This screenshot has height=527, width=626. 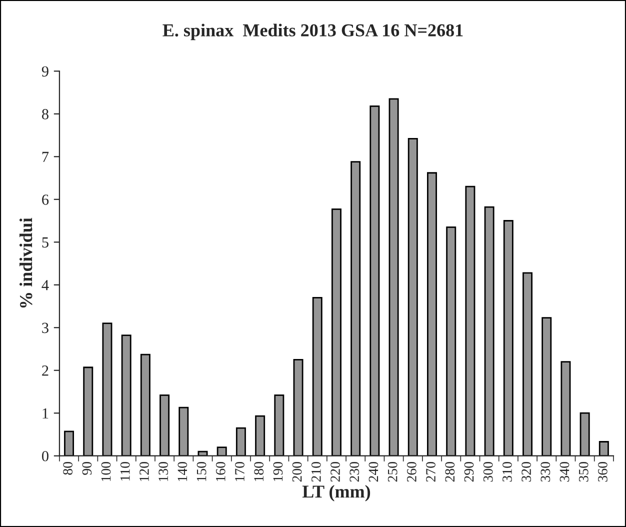 I want to click on y-tick-label: 0, so click(x=45, y=456).